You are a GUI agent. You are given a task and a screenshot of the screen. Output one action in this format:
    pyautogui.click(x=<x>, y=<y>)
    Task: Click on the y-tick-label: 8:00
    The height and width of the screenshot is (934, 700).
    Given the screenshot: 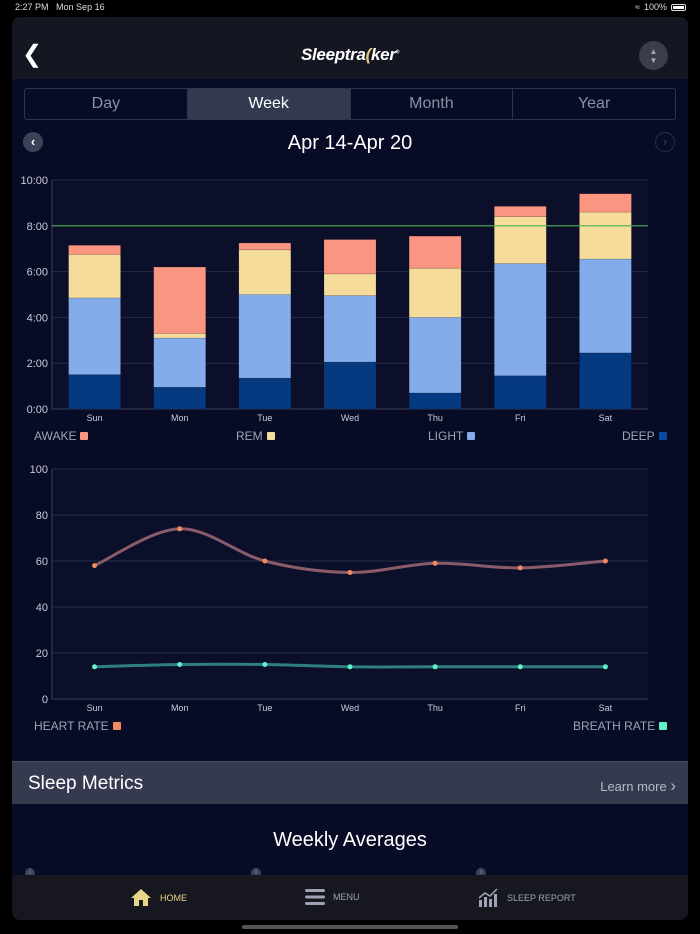 What is the action you would take?
    pyautogui.click(x=37, y=227)
    